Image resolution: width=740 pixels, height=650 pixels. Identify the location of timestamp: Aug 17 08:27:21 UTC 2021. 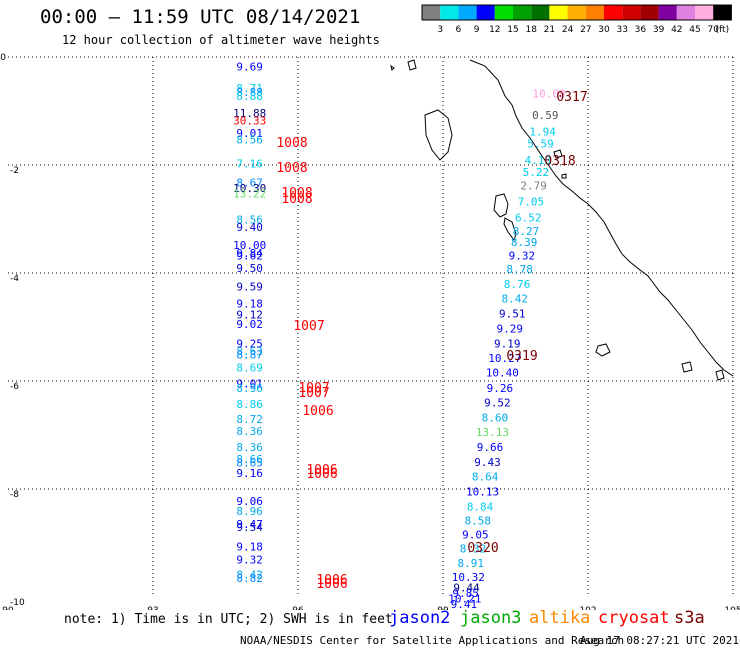
(659, 640).